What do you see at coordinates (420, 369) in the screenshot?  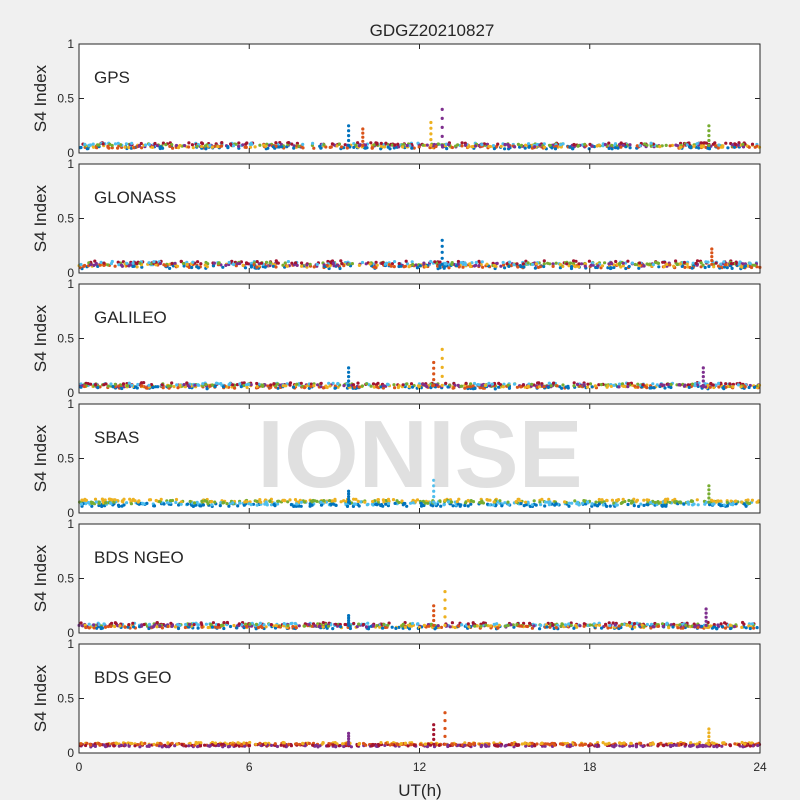 I see `data-points` at bounding box center [420, 369].